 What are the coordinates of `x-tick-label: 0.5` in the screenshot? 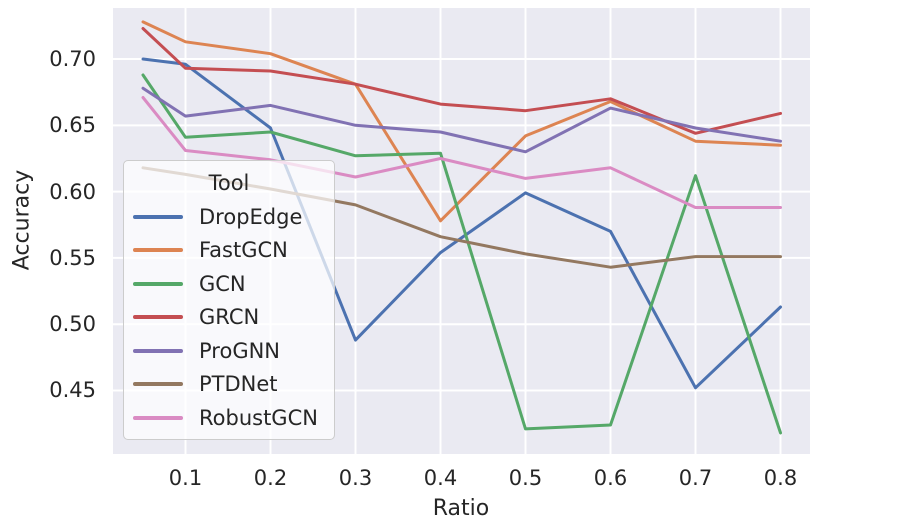 It's located at (525, 478).